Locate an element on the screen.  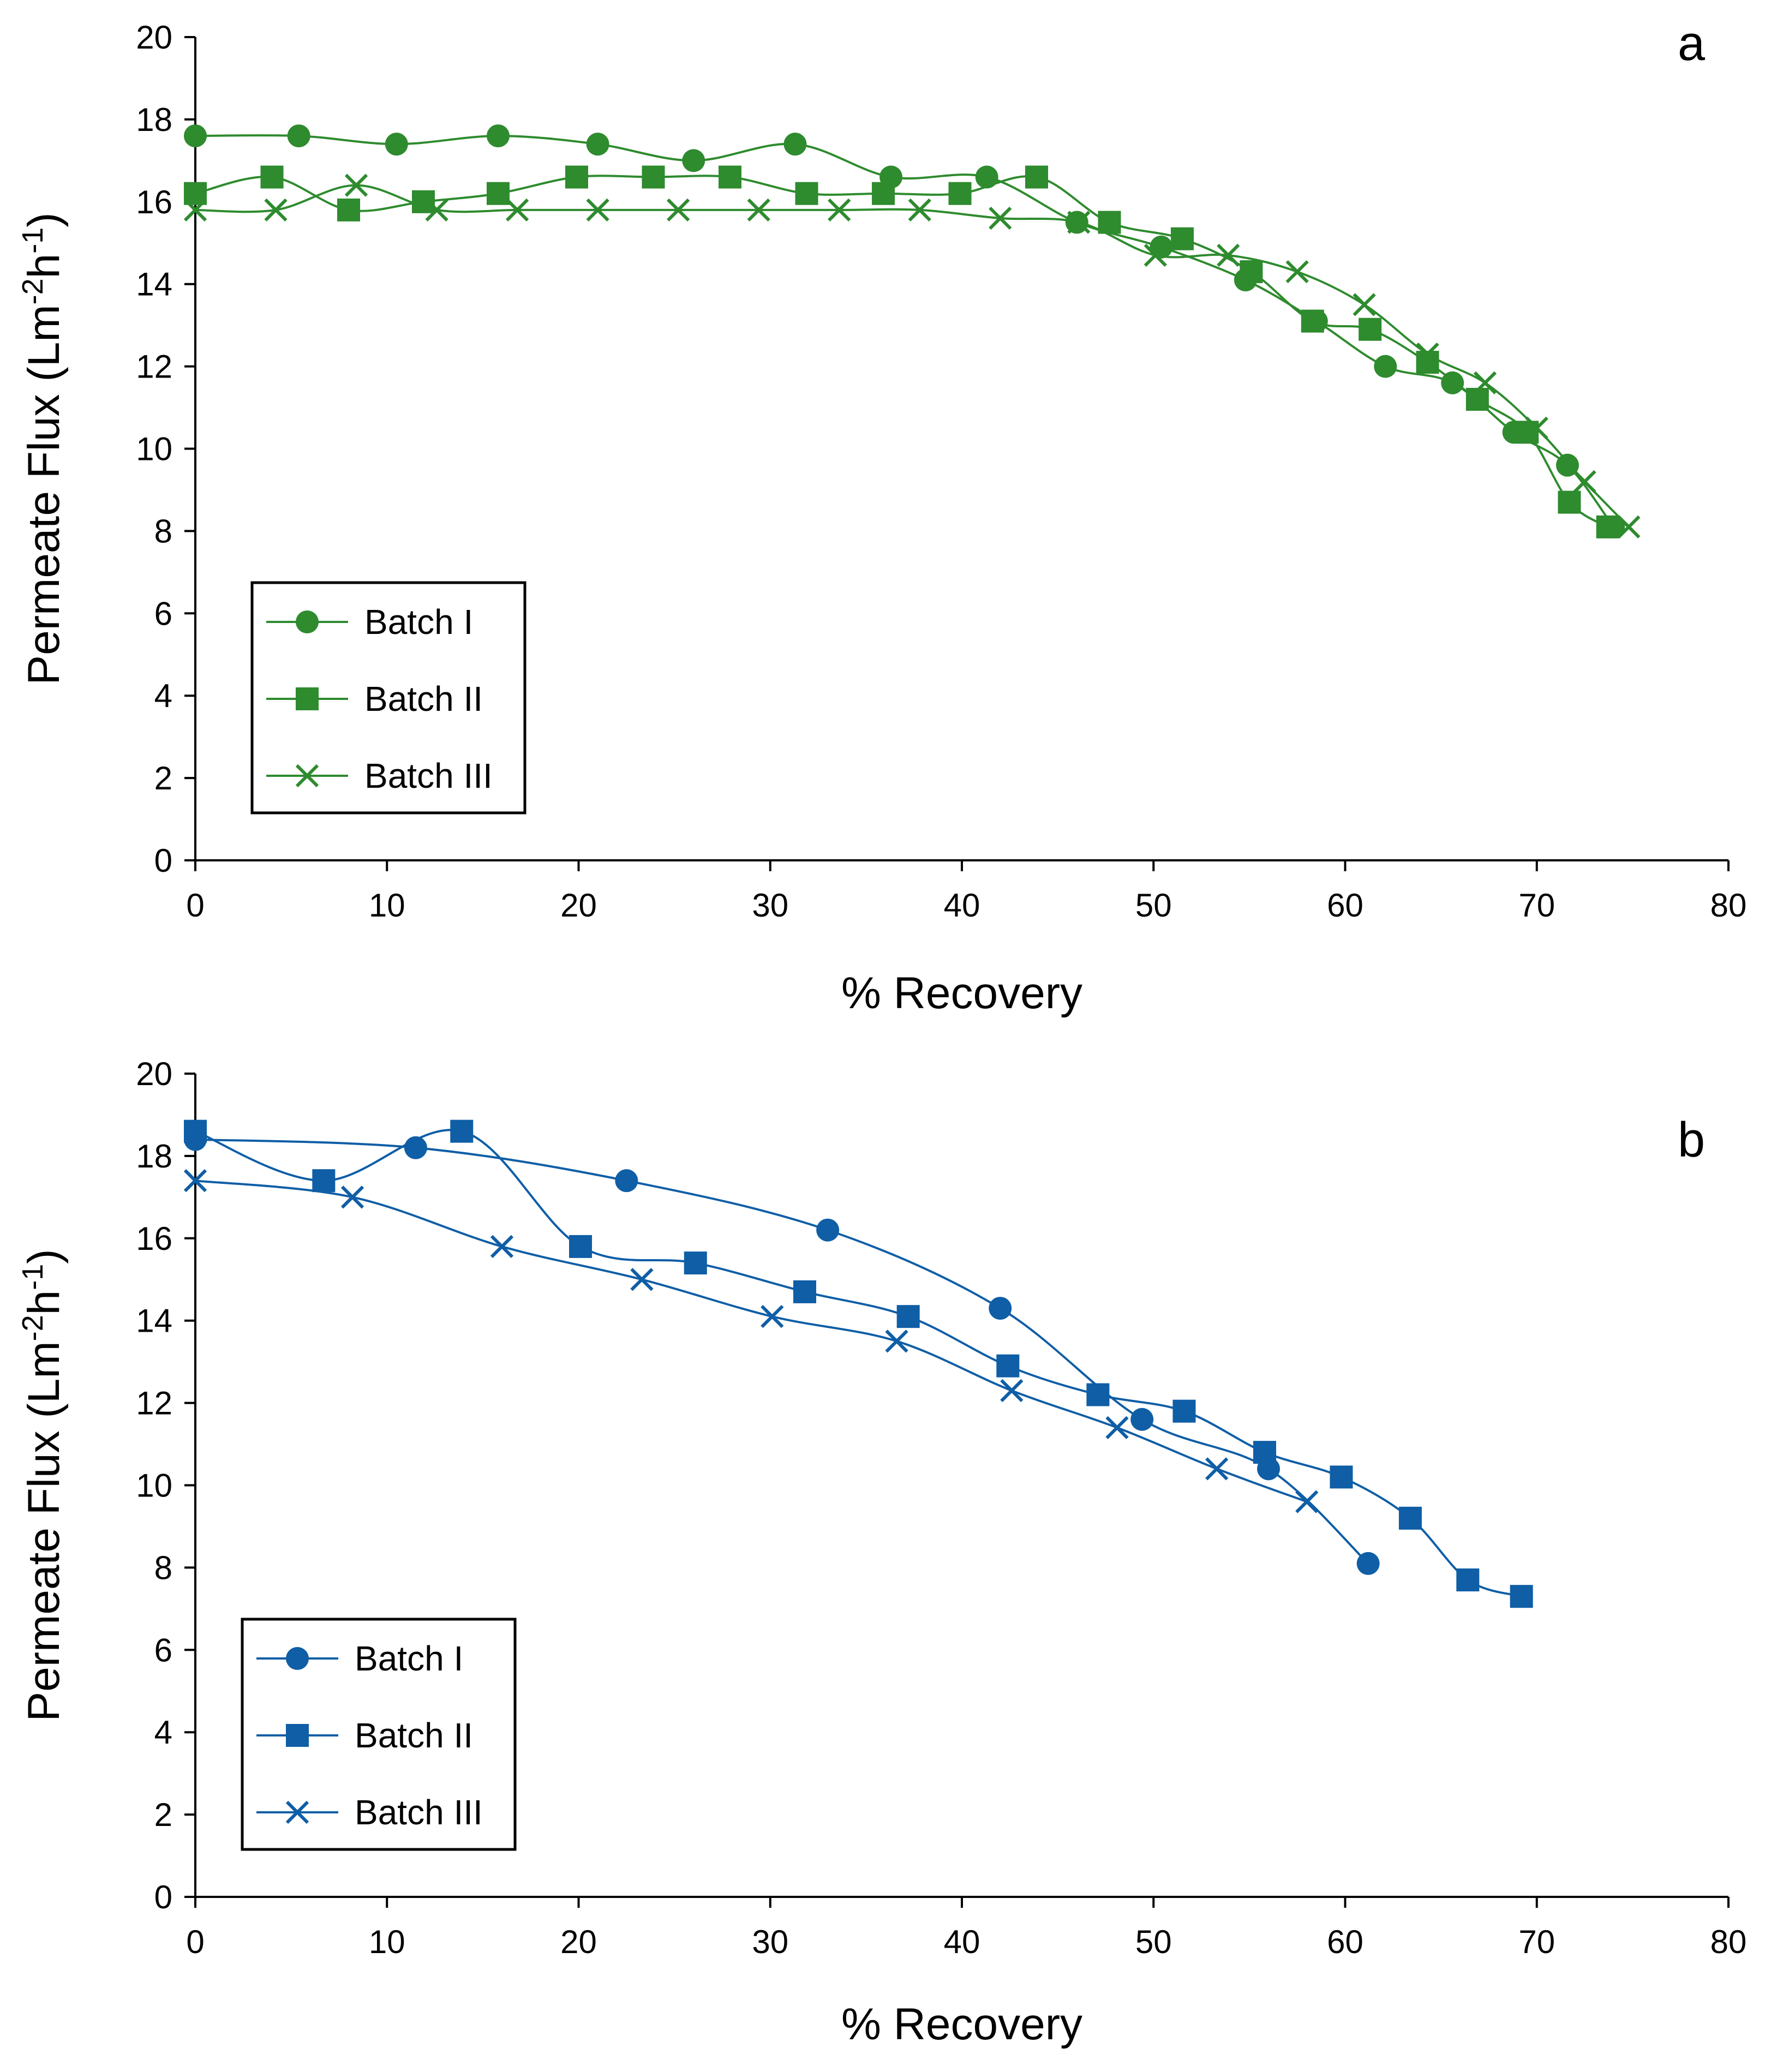
series-batch-i is located at coordinates (782, 1351).